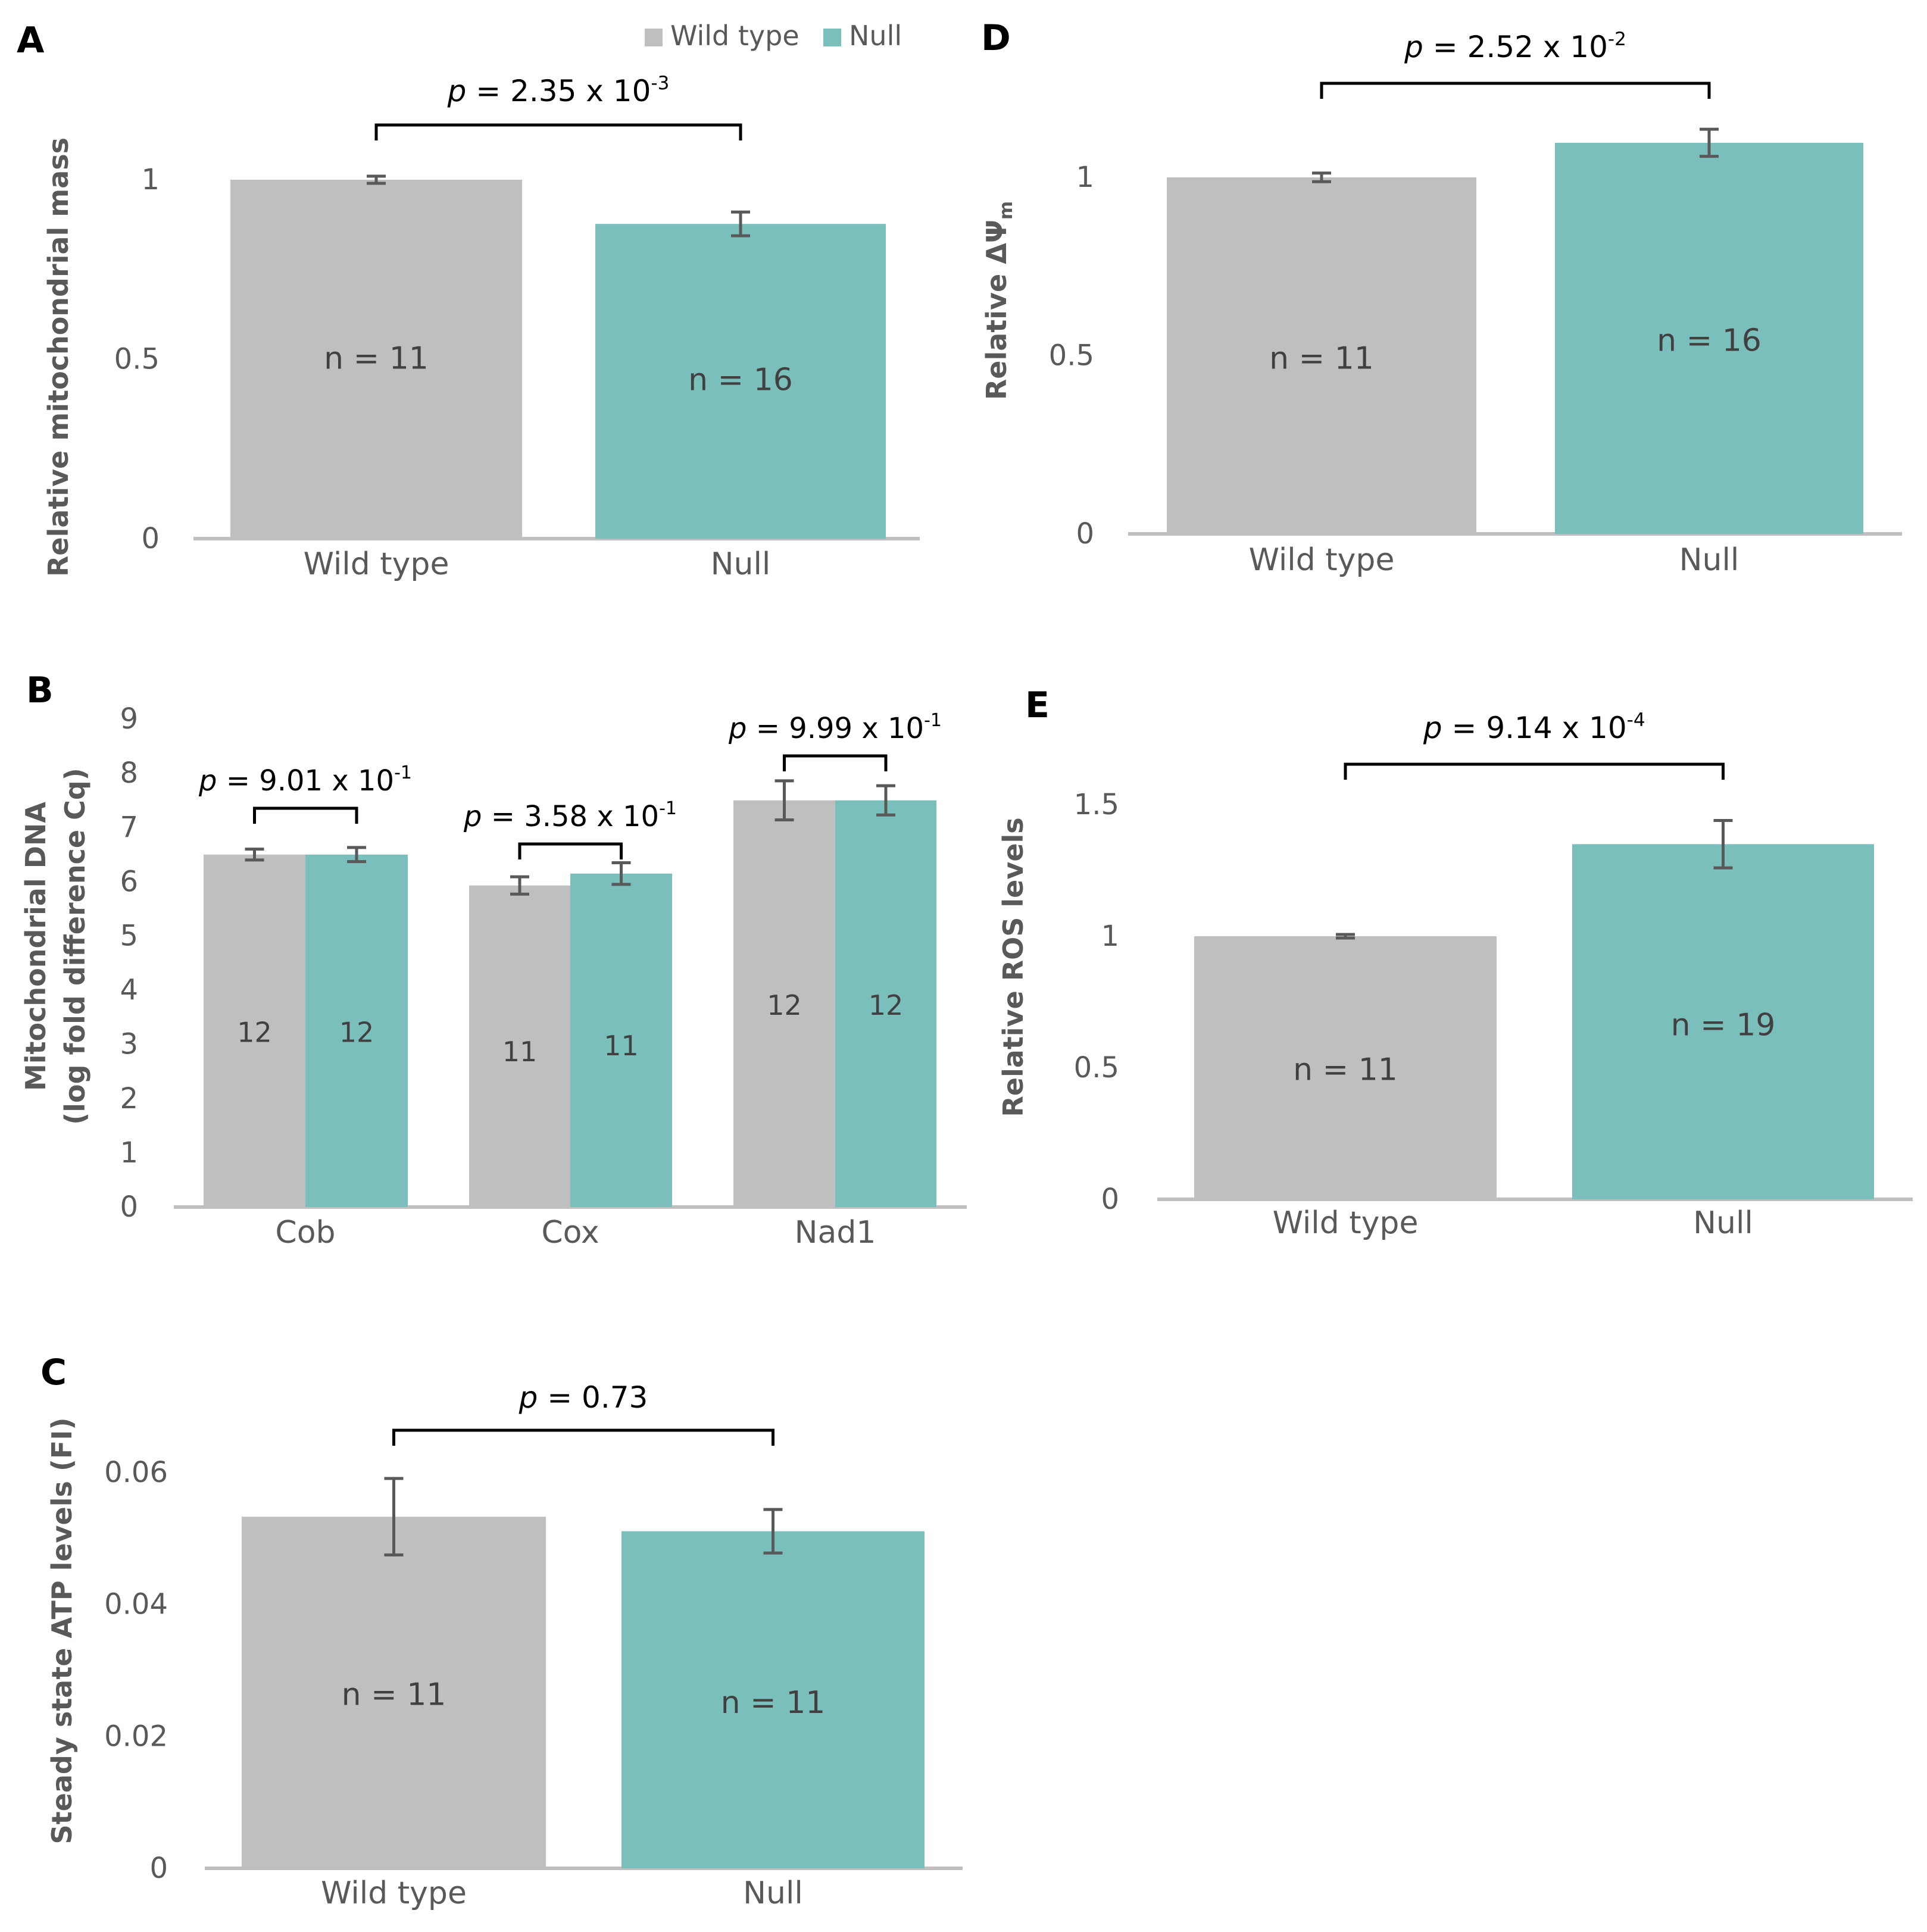  I want to click on bar-b-cob-wild-type, so click(255, 1030).